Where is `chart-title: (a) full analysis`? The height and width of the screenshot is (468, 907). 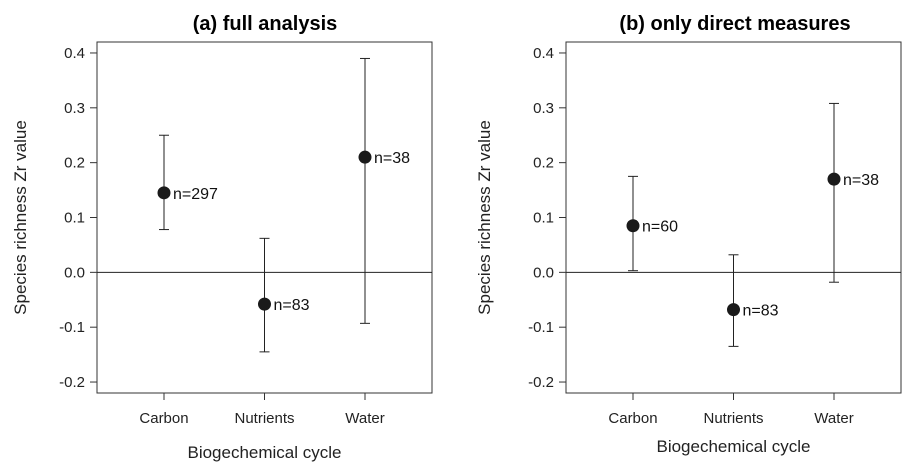
chart-title: (a) full analysis is located at coordinates (265, 24).